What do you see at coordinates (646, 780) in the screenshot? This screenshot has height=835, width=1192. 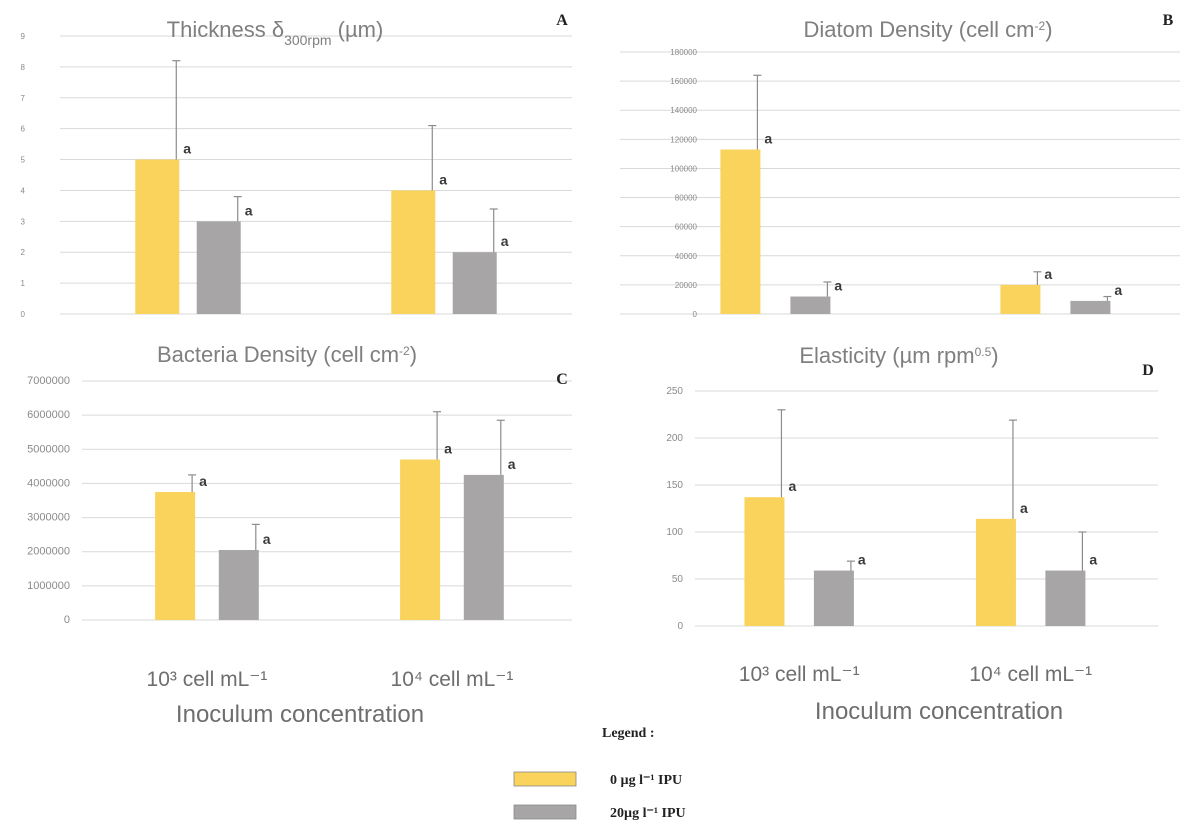 I see `legend-label: 0 µg l⁻¹ IPU` at bounding box center [646, 780].